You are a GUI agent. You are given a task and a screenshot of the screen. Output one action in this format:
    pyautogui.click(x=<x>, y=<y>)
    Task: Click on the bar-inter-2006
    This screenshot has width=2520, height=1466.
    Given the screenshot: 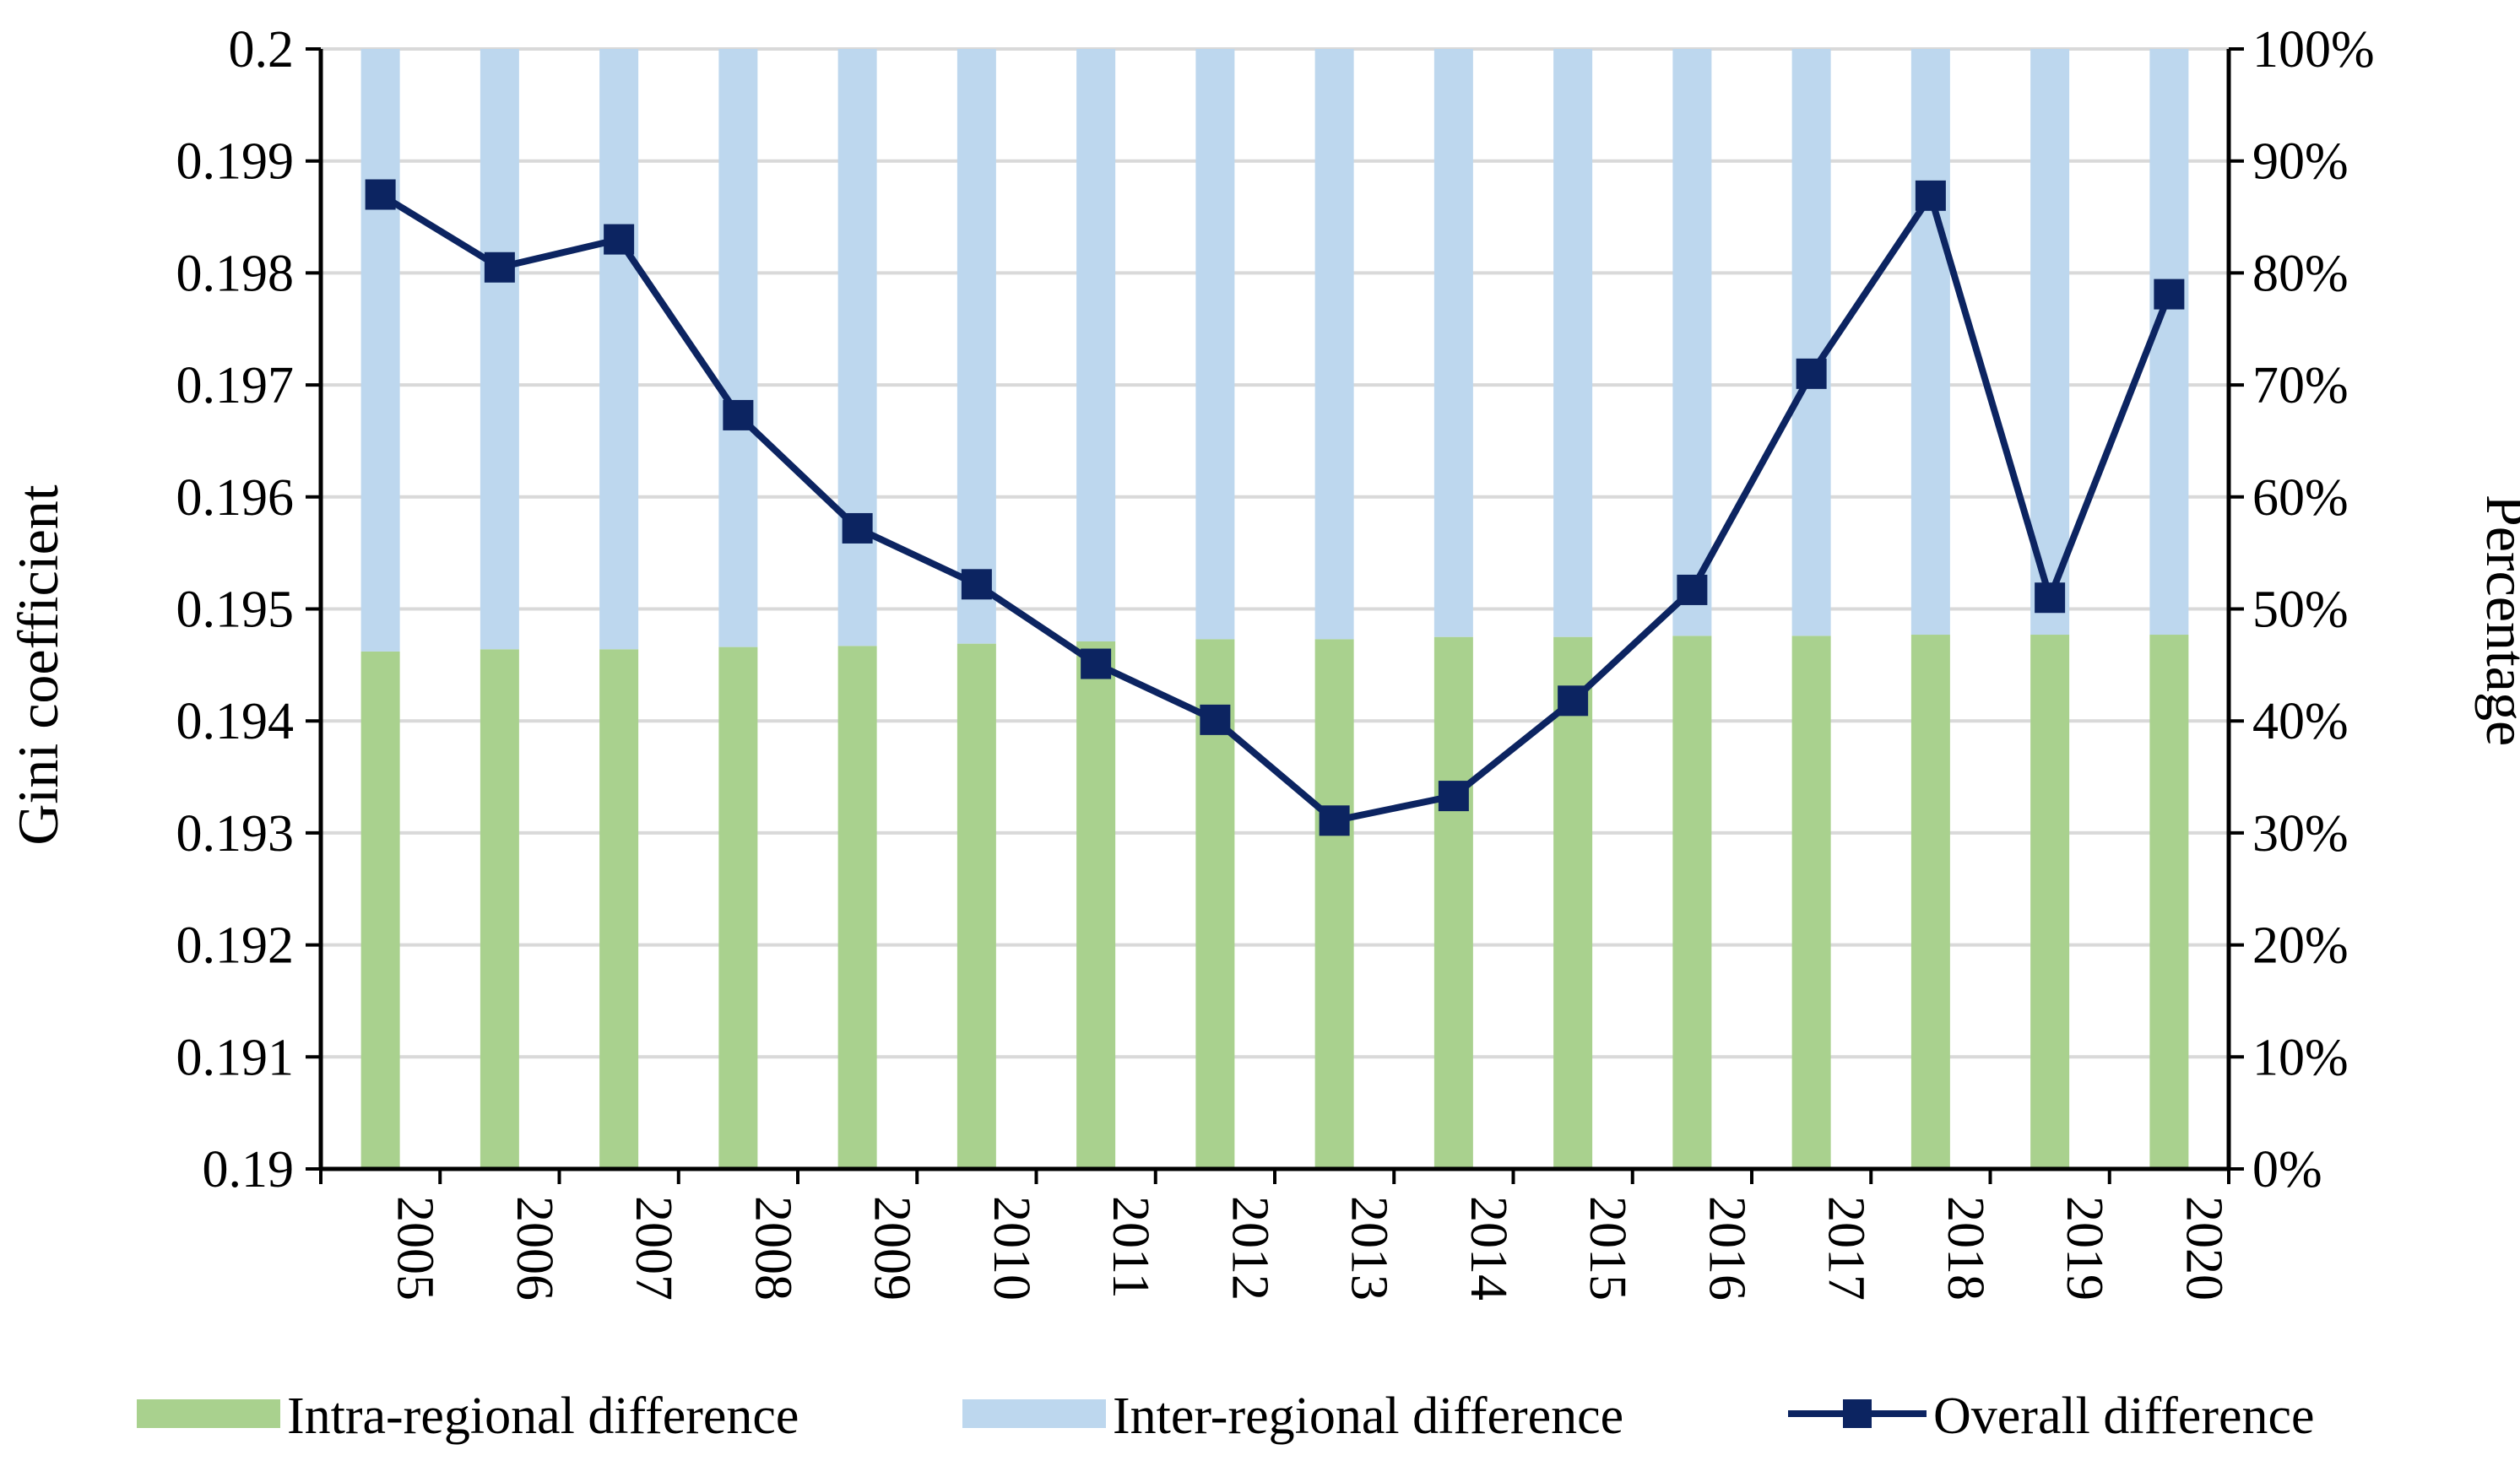 What is the action you would take?
    pyautogui.click(x=499, y=349)
    